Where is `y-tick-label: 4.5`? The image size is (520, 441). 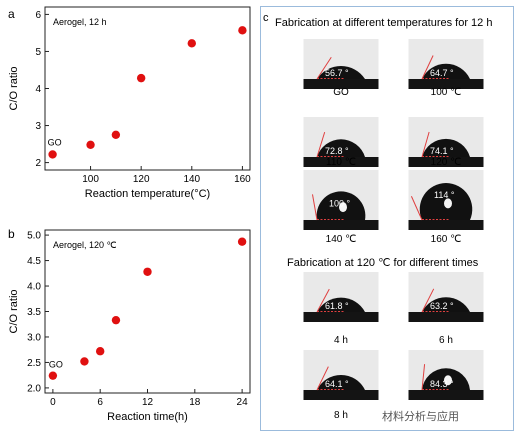
y-tick-label: 4.5 is located at coordinates (34, 261).